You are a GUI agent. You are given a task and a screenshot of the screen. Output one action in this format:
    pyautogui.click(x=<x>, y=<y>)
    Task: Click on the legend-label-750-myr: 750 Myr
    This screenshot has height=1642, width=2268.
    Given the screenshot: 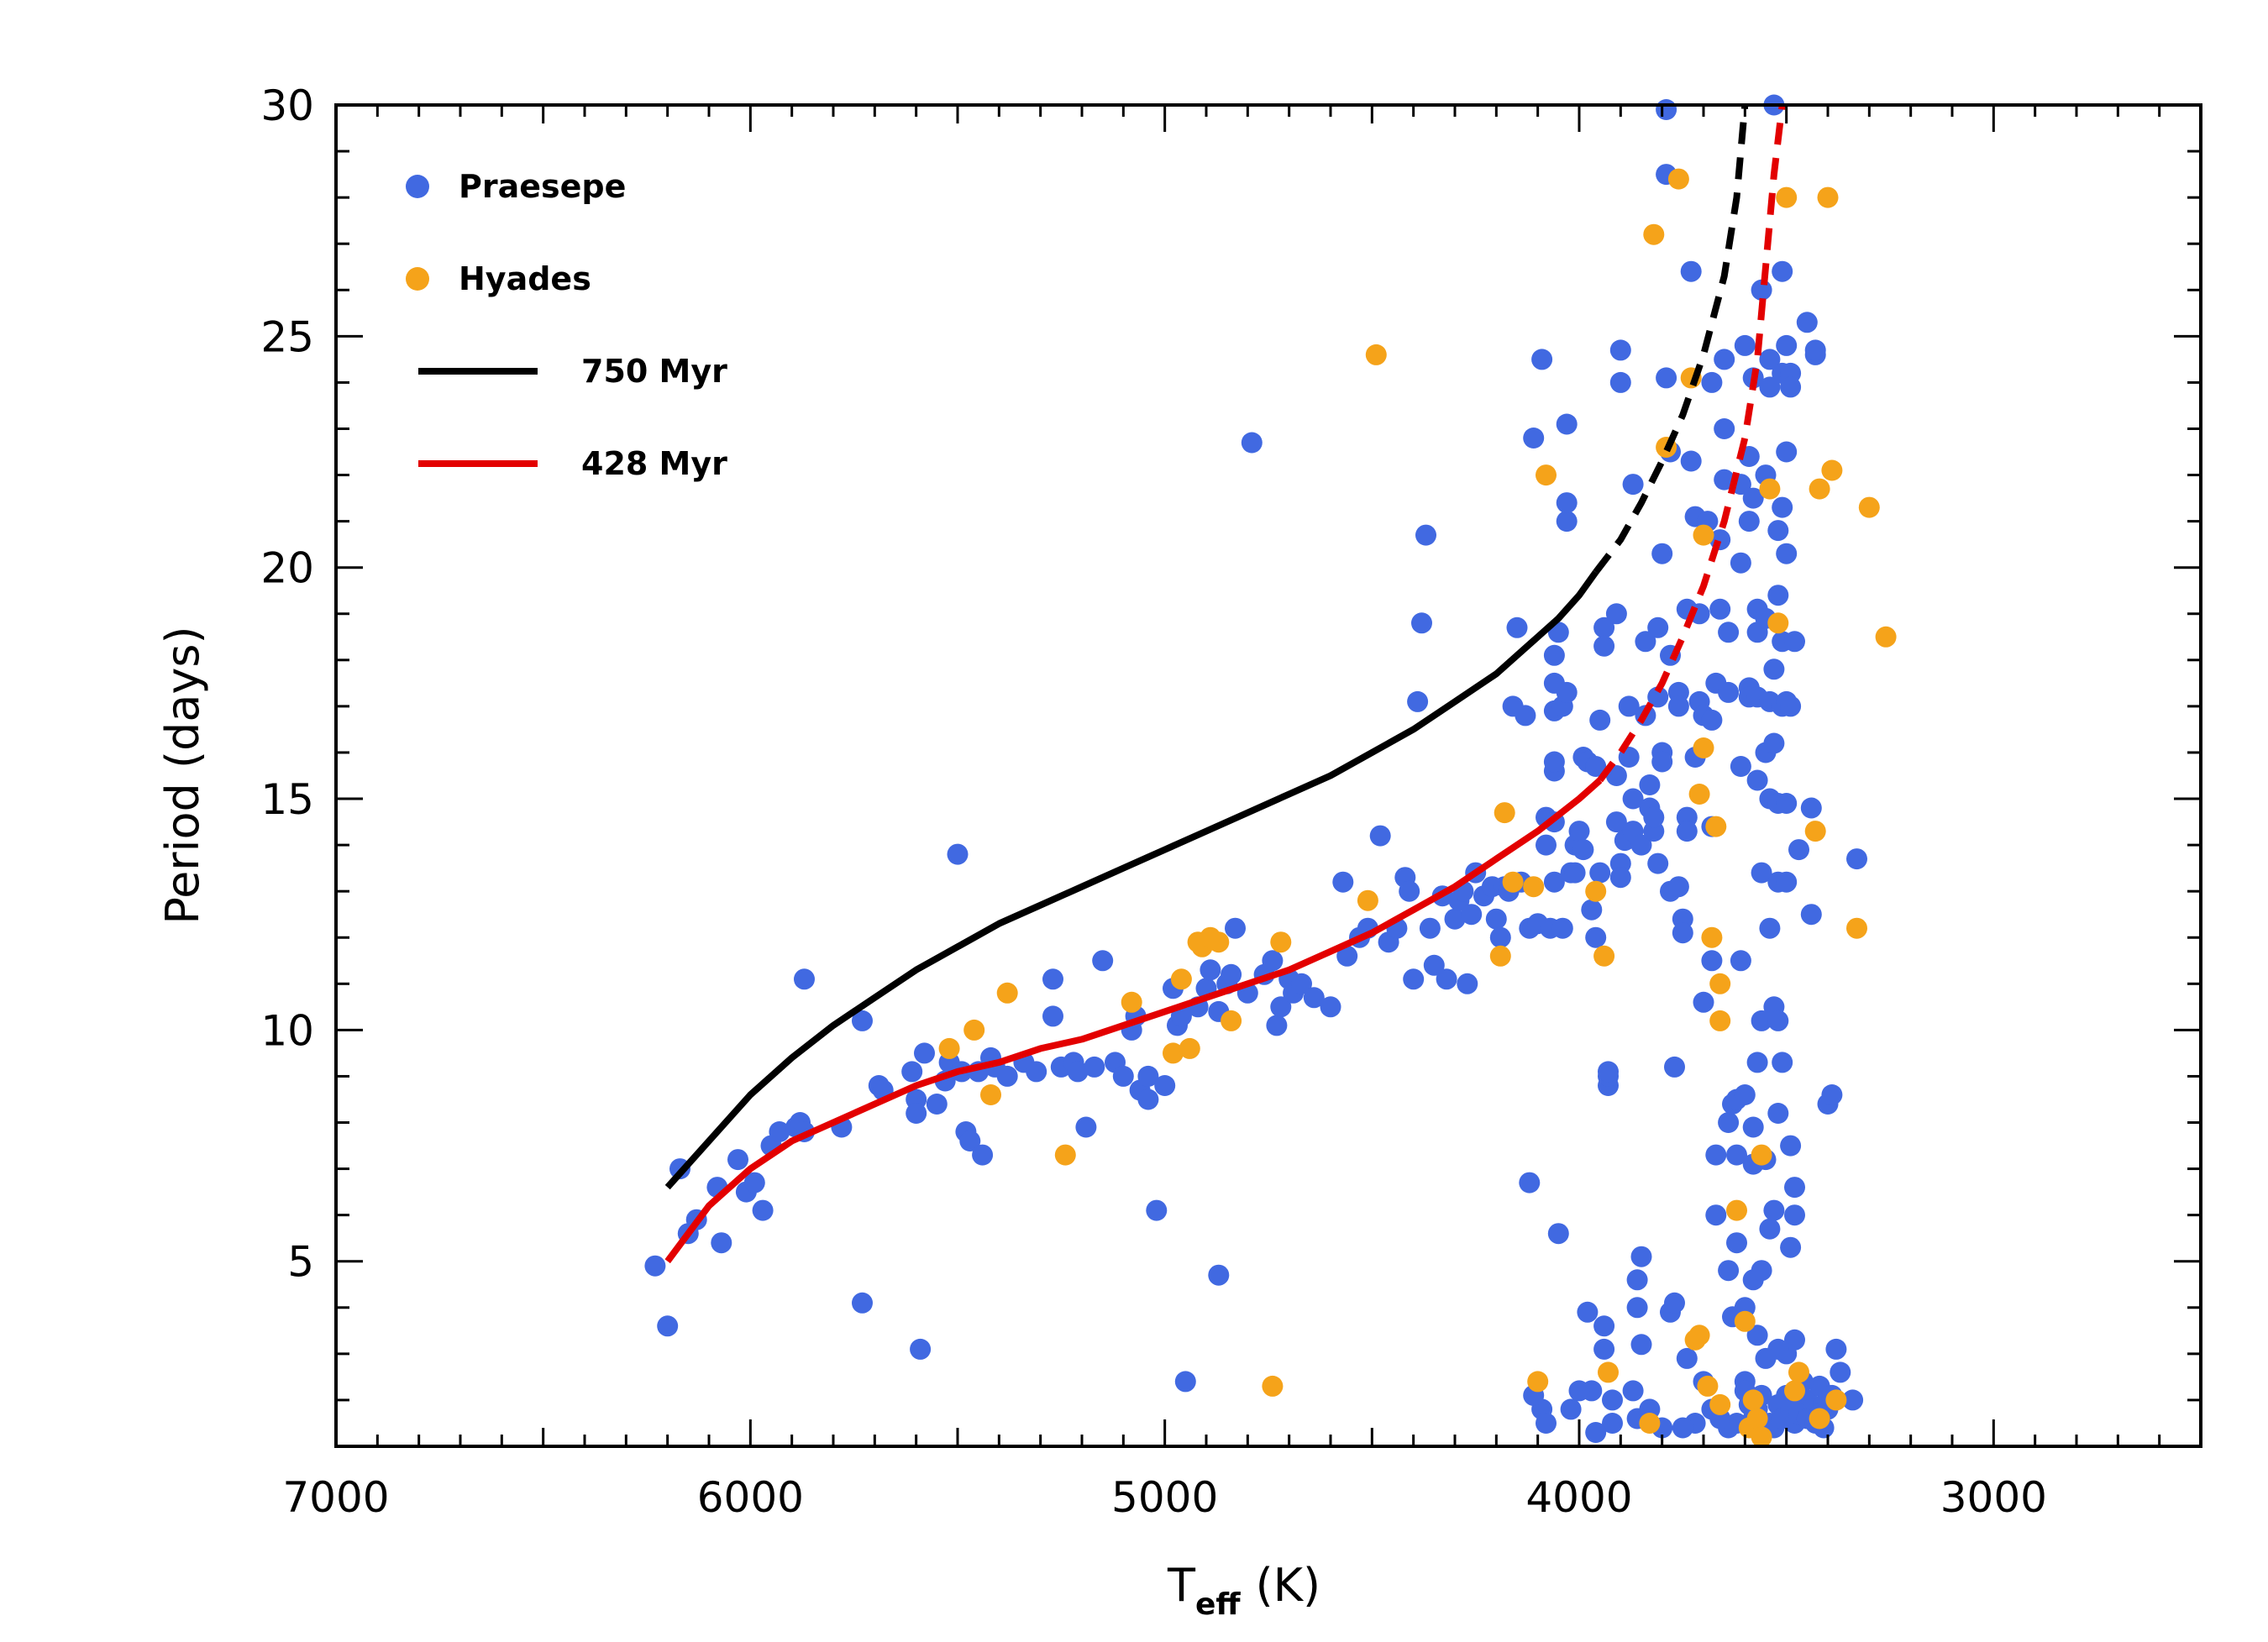 What is the action you would take?
    pyautogui.click(x=654, y=372)
    